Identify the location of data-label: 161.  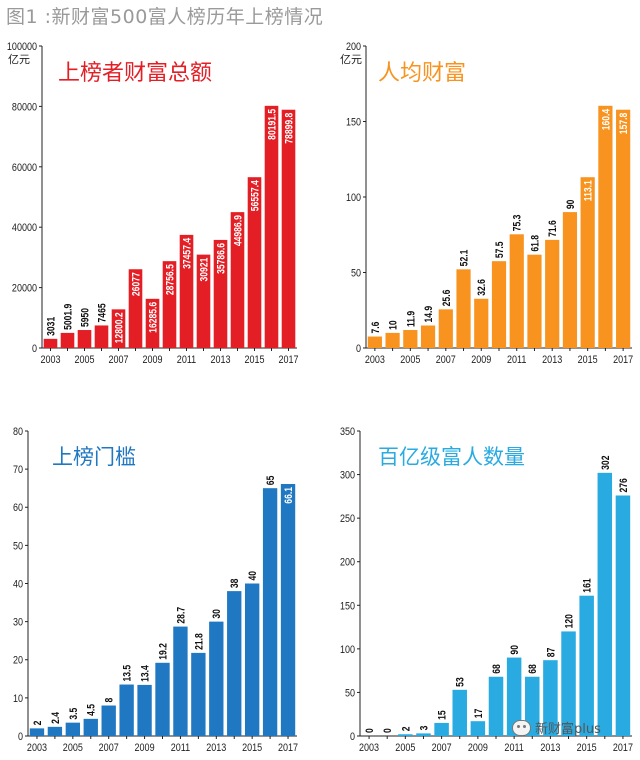
(588, 585).